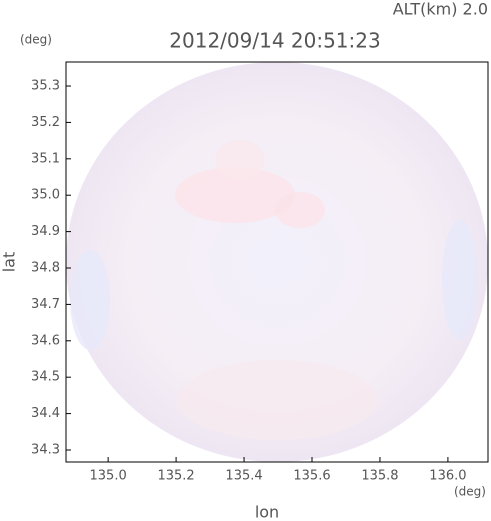  What do you see at coordinates (45, 231) in the screenshot?
I see `y-tick-label: 34.9` at bounding box center [45, 231].